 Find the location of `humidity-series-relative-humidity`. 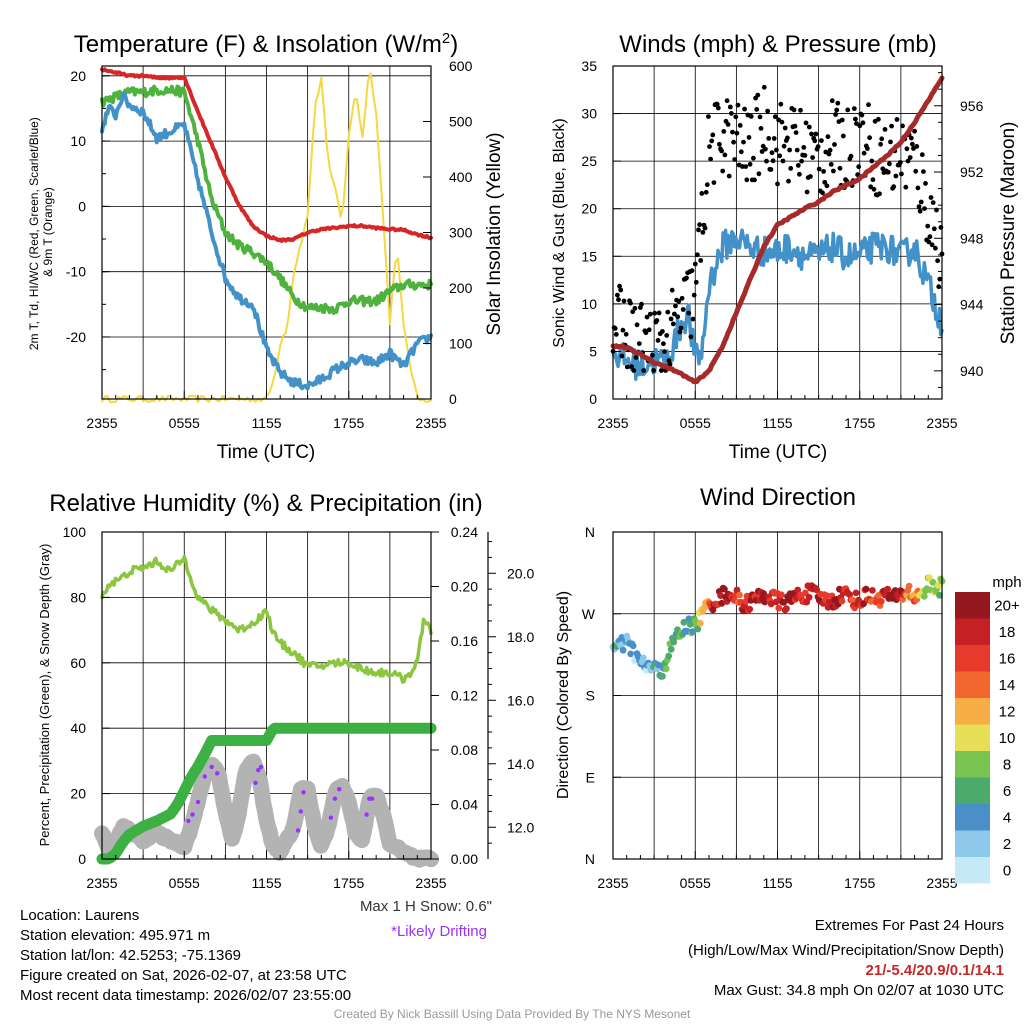

humidity-series-relative-humidity is located at coordinates (266, 619).